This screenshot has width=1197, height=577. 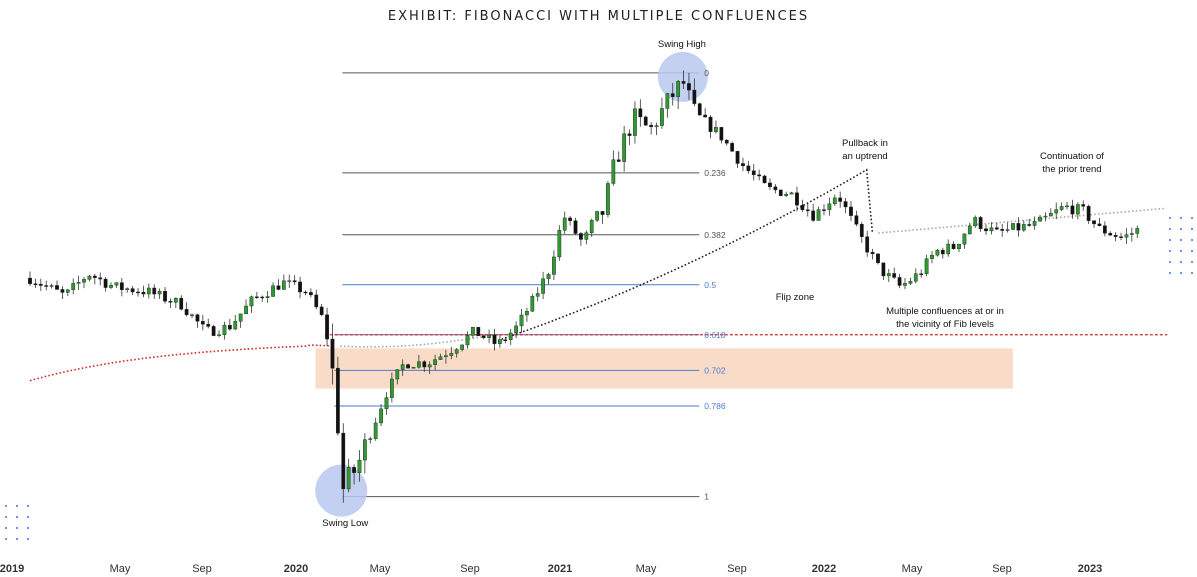 I want to click on pullback-label-1: an uptrend, so click(x=864, y=156).